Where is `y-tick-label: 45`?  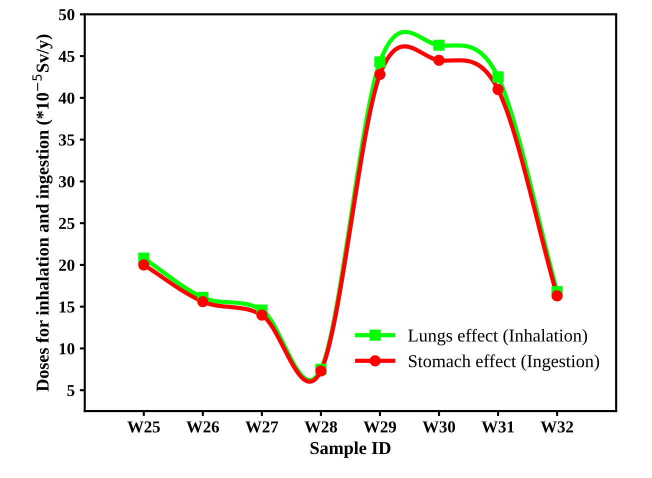
y-tick-label: 45 is located at coordinates (66, 56).